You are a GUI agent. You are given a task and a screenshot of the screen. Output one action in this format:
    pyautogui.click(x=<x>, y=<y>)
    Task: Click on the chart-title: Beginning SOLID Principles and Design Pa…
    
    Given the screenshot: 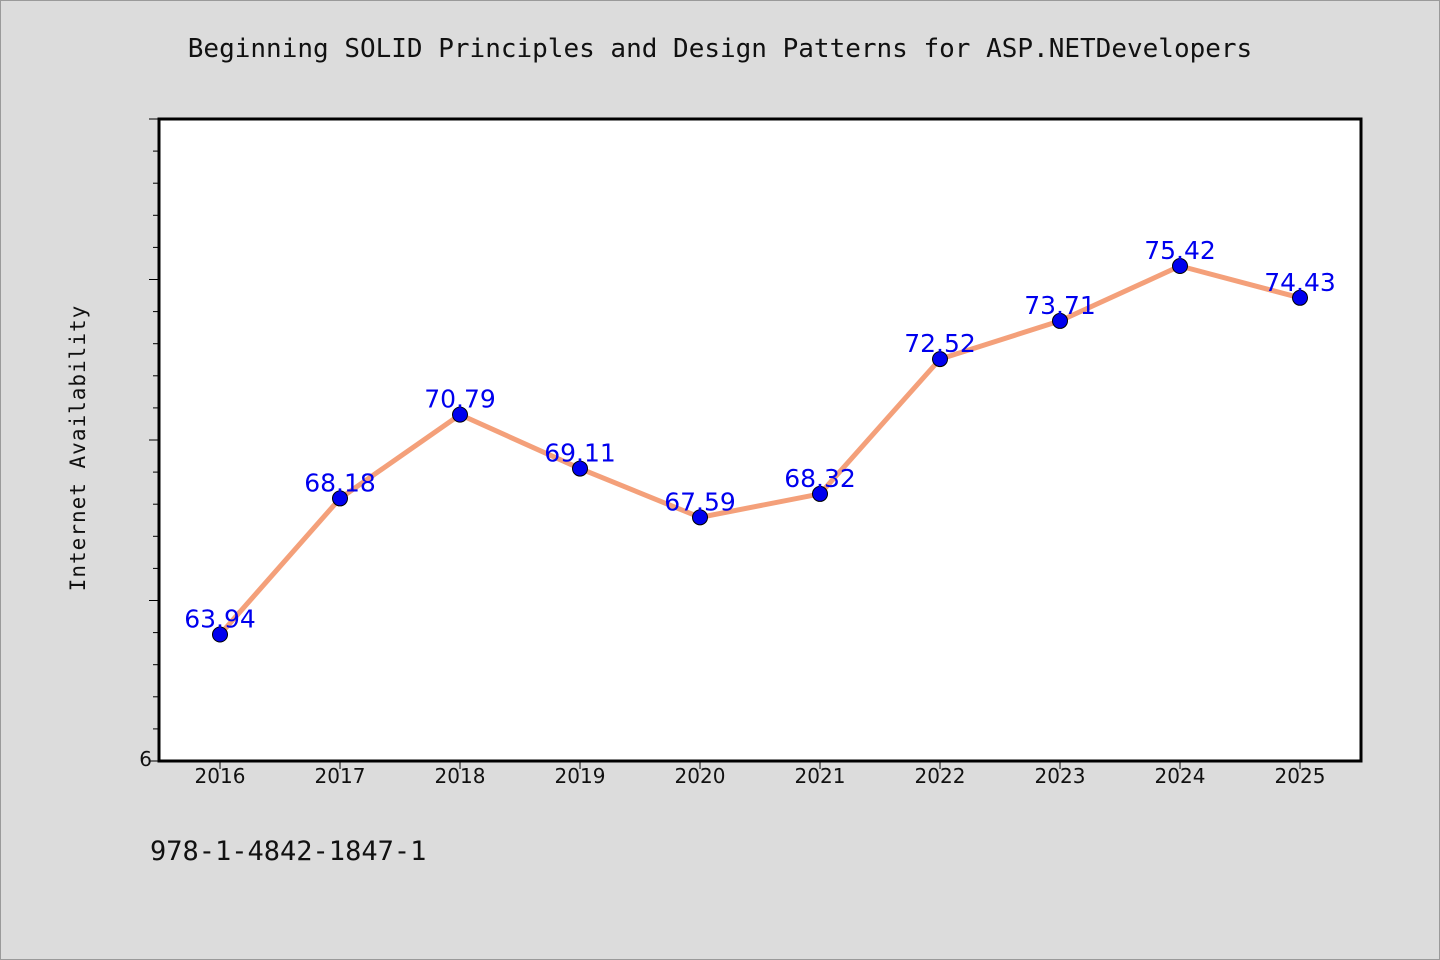 What is the action you would take?
    pyautogui.click(x=720, y=49)
    